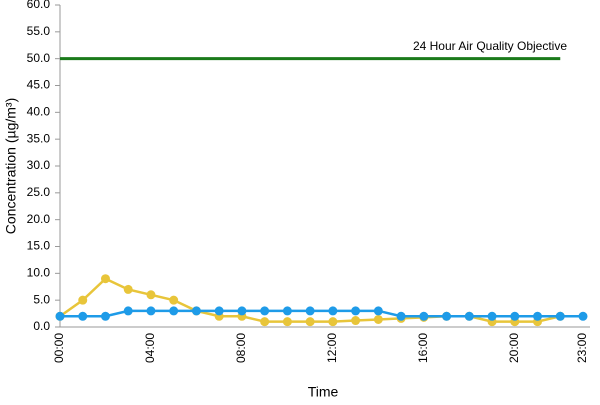 This screenshot has width=600, height=405. Describe the element at coordinates (241, 348) in the screenshot. I see `x-tick-label: 08:00` at that location.